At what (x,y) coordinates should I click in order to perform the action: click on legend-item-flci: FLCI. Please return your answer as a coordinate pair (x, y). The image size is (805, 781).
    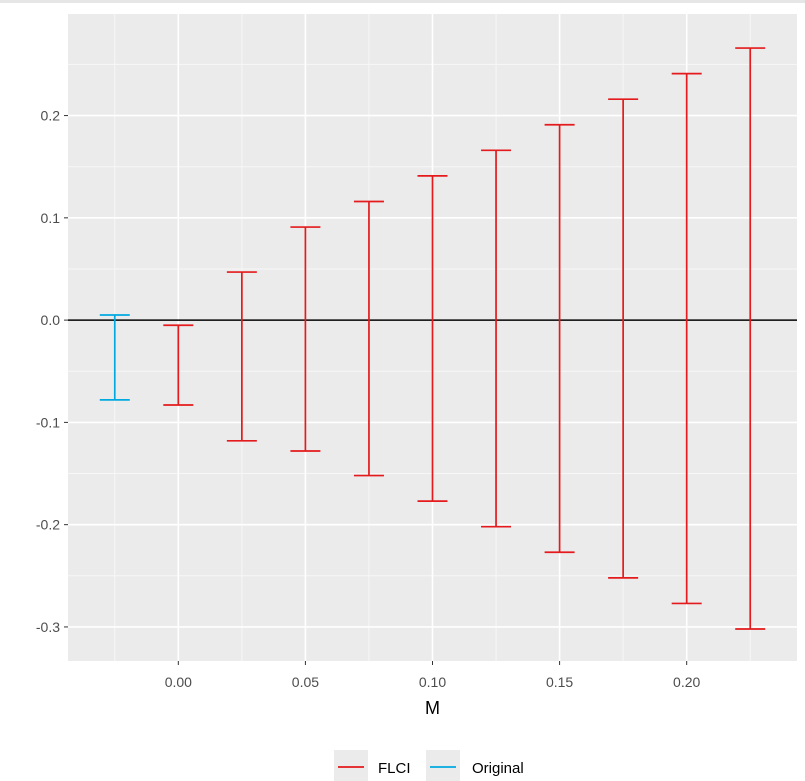
    Looking at the image, I should click on (372, 765).